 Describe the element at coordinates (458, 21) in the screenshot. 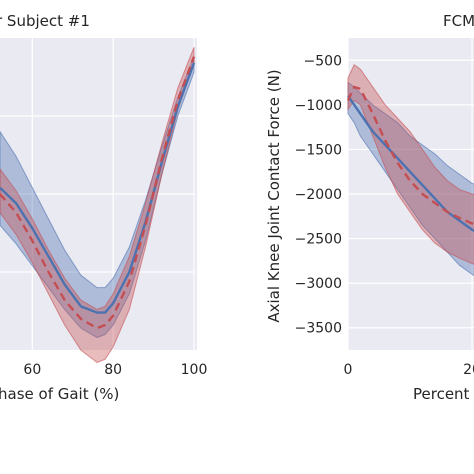

I see `right-chart-title: FCM` at that location.